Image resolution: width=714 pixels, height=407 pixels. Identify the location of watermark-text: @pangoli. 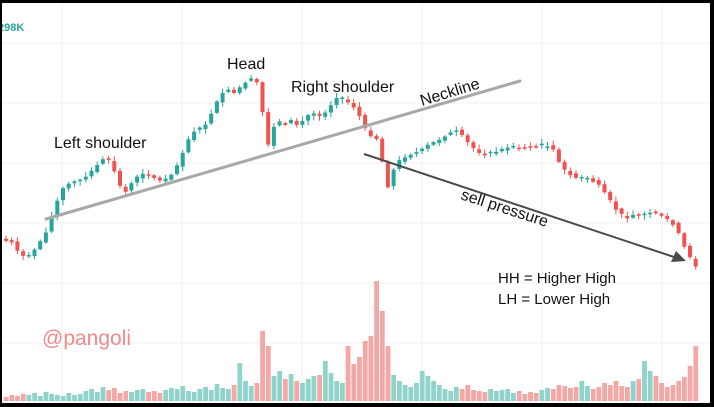
(86, 338).